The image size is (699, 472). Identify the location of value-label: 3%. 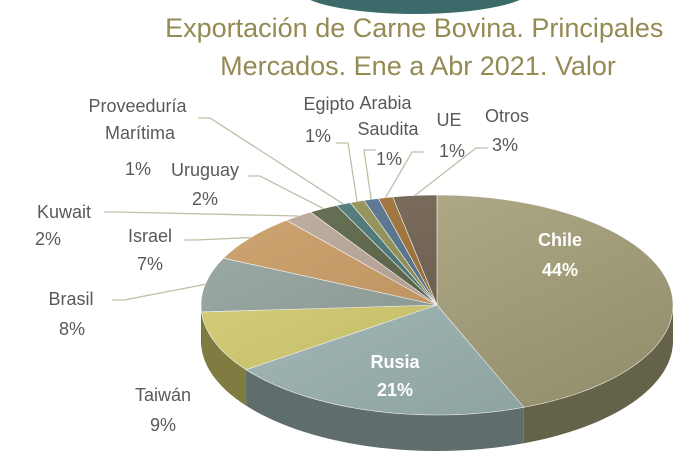
(505, 145).